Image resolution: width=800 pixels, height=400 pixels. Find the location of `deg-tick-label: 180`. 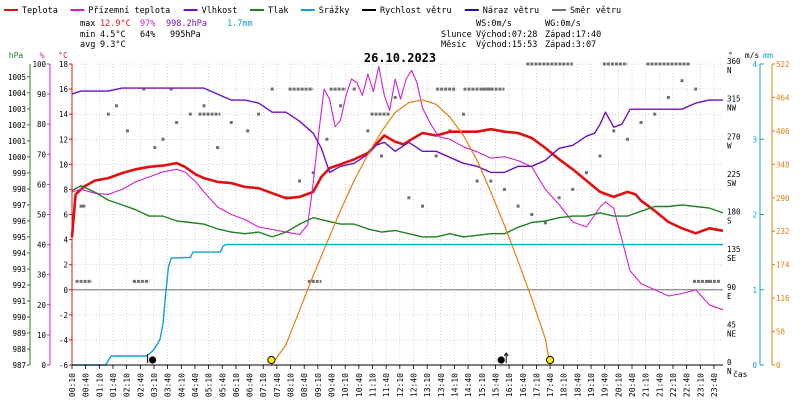

deg-tick-label: 180 is located at coordinates (734, 212).